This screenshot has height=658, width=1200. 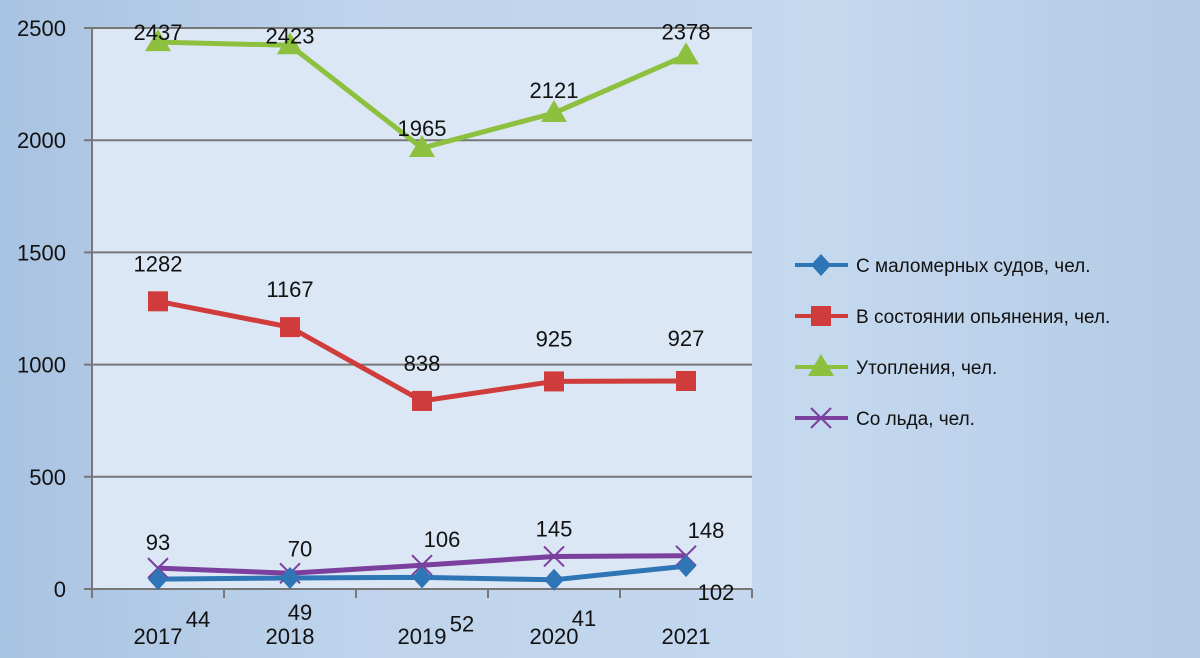 What do you see at coordinates (289, 289) in the screenshot?
I see `data-label: 1167` at bounding box center [289, 289].